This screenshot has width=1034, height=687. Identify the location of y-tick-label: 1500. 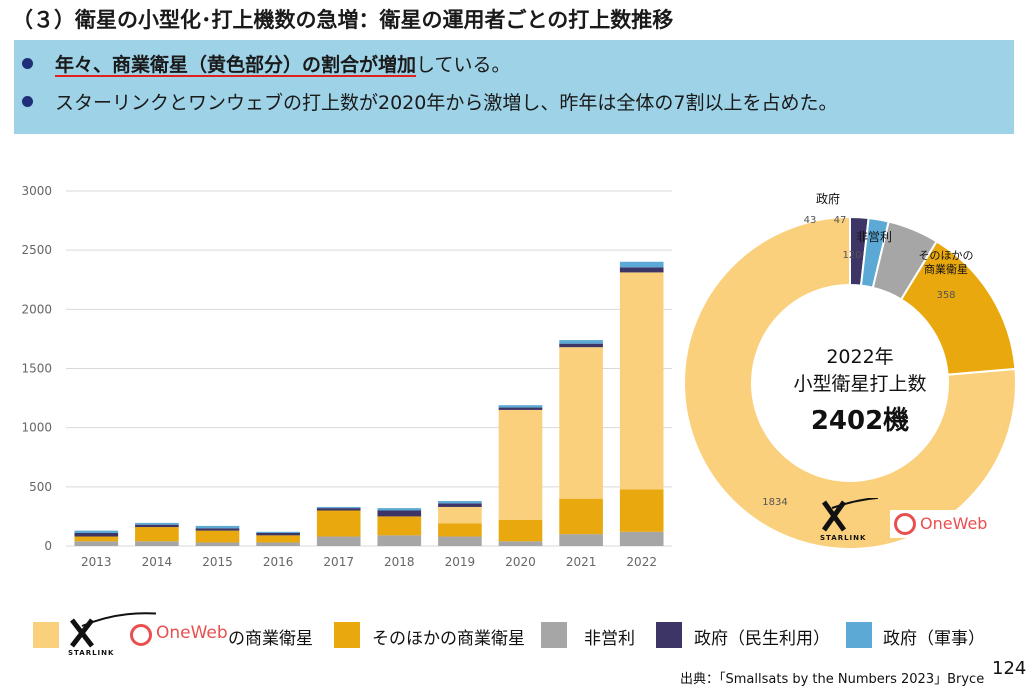
(36, 369).